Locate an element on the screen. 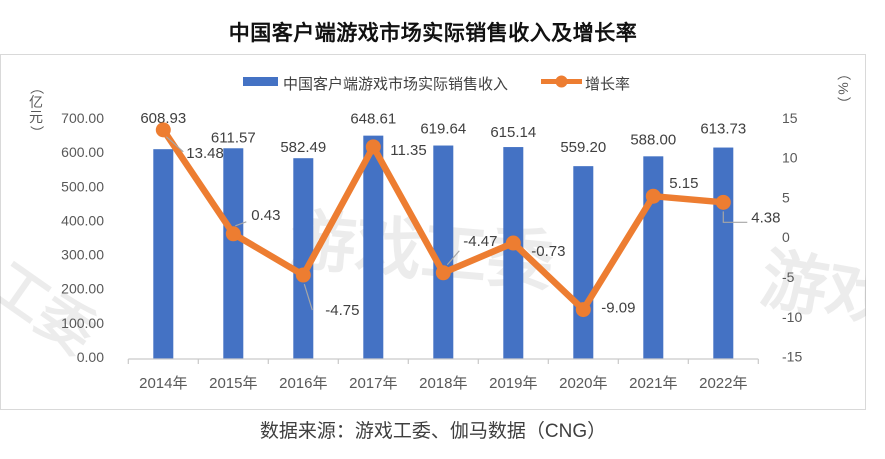  x-axis-category-label: 2022年 is located at coordinates (723, 383).